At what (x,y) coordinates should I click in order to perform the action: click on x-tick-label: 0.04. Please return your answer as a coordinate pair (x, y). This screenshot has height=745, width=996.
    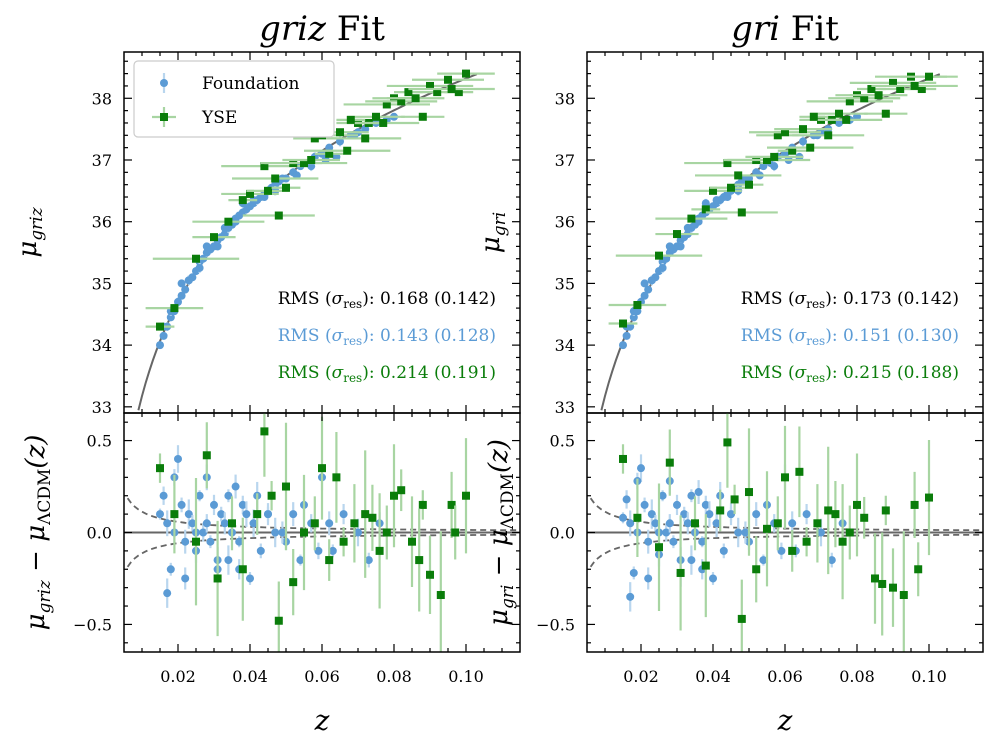
    Looking at the image, I should click on (250, 676).